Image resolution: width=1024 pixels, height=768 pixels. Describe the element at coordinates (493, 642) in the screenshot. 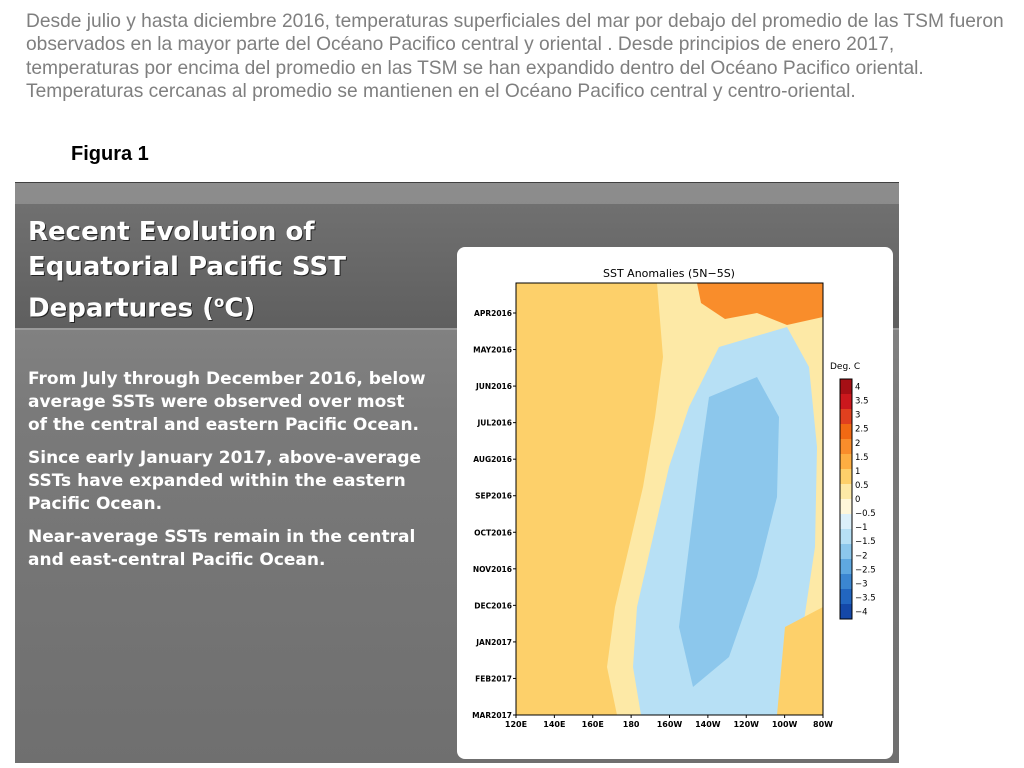

I see `y-tick-label: JAN2017` at that location.